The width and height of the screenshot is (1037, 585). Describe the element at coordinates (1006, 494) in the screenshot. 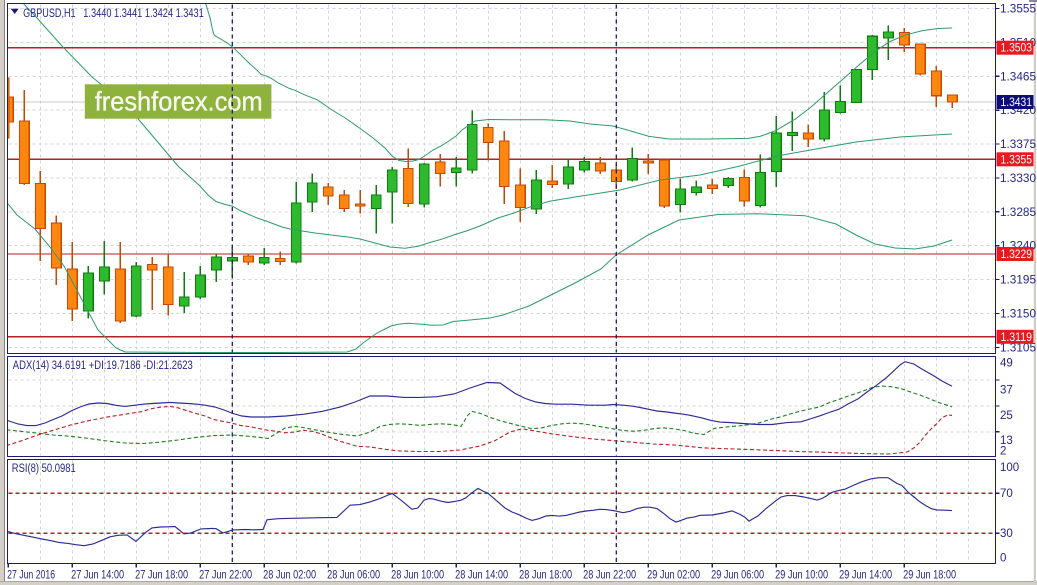

I see `svg-text: 70` at that location.